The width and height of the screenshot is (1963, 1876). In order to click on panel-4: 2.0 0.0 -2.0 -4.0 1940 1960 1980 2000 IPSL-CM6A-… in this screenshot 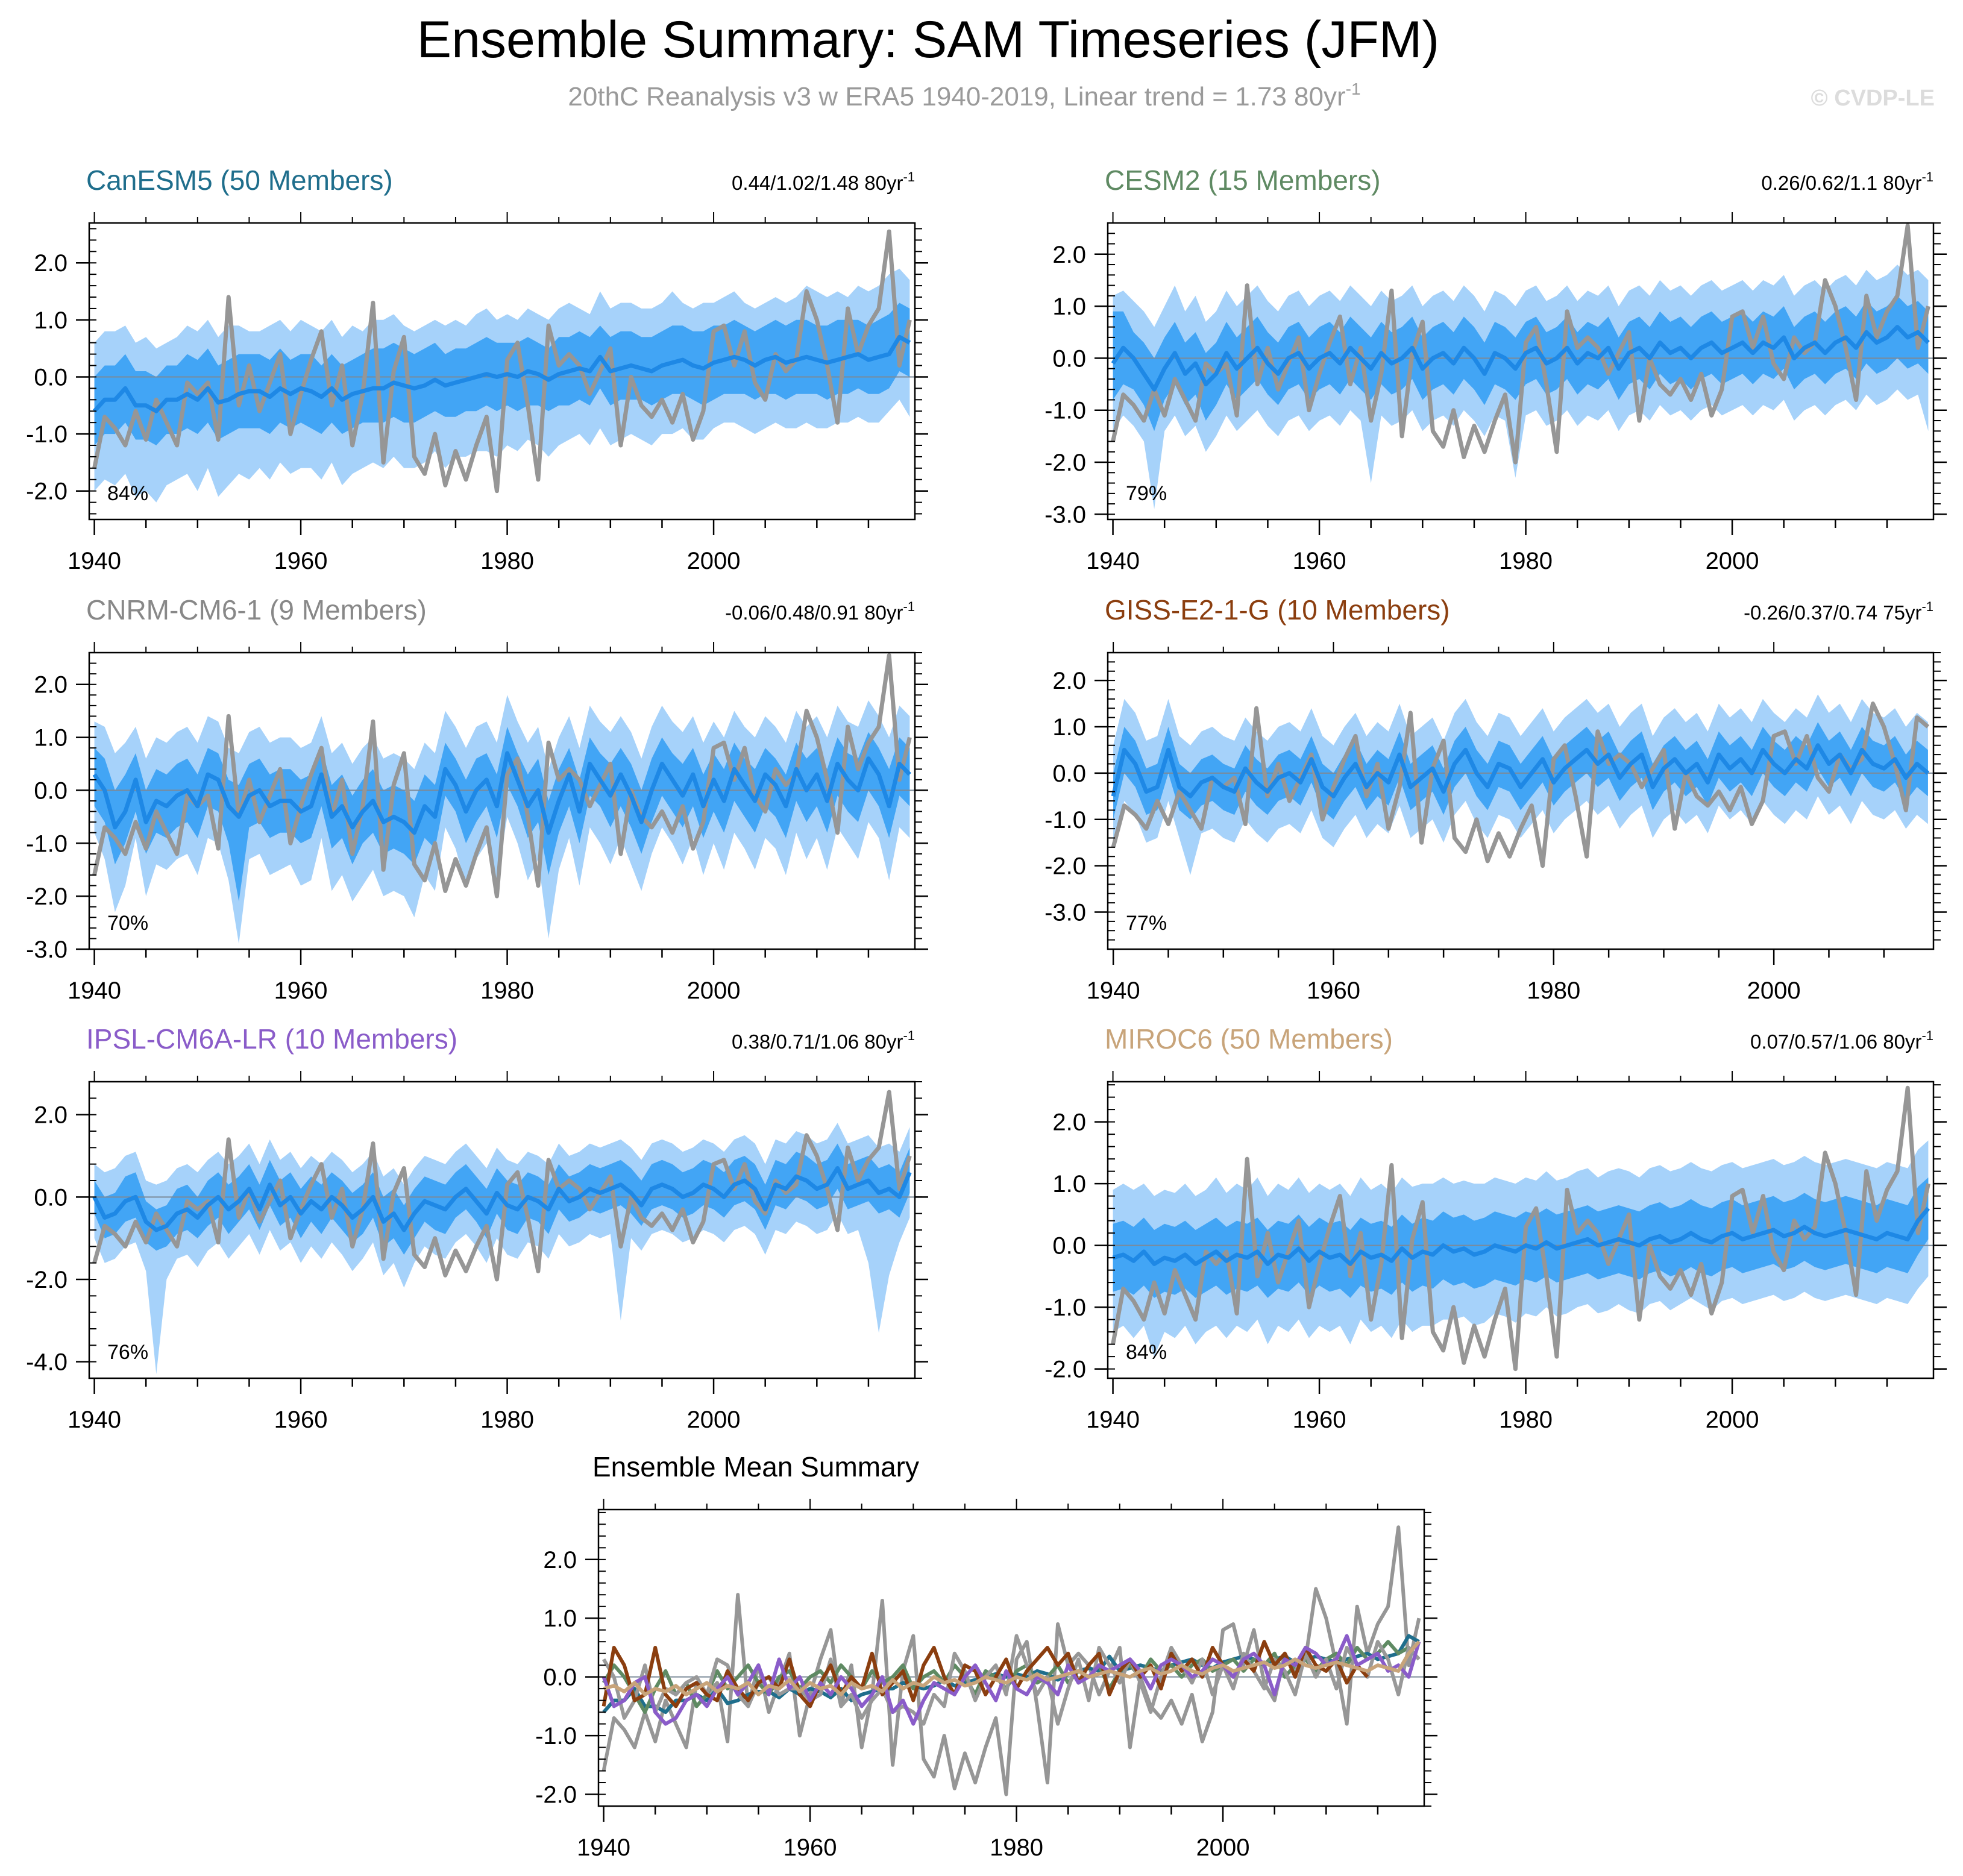, I will do `click(477, 1228)`.